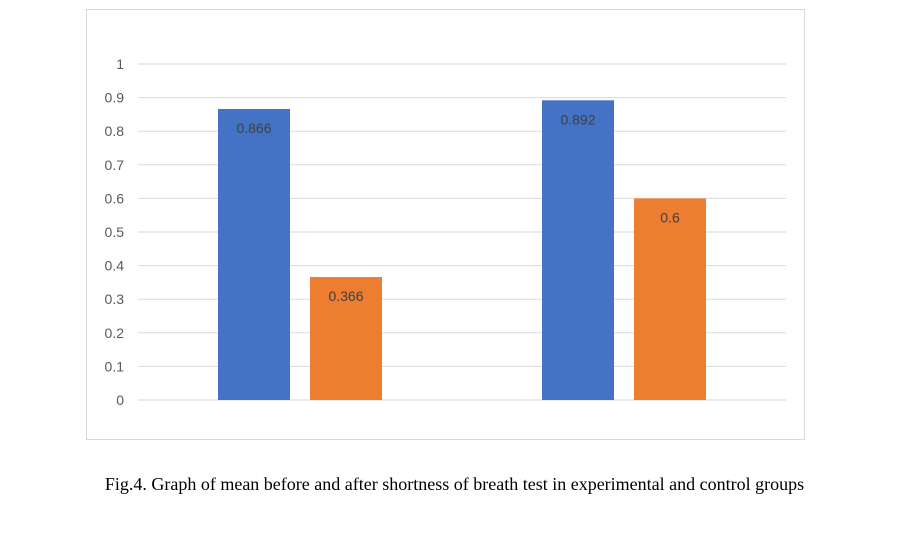 The image size is (909, 546). Describe the element at coordinates (577, 119) in the screenshot. I see `data-label: 0.892` at that location.